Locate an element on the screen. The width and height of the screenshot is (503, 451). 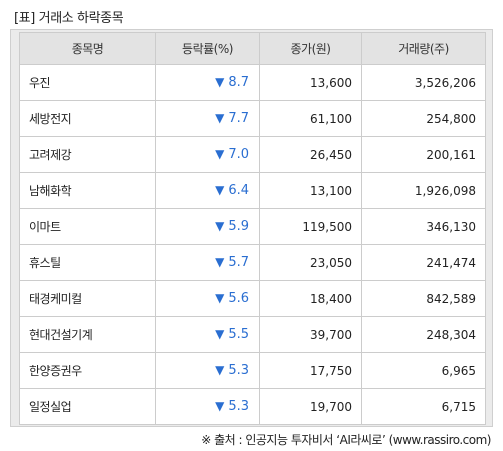
table-row: 고려제강 ▼ 7.0 26,450 200,161 is located at coordinates (252, 154).